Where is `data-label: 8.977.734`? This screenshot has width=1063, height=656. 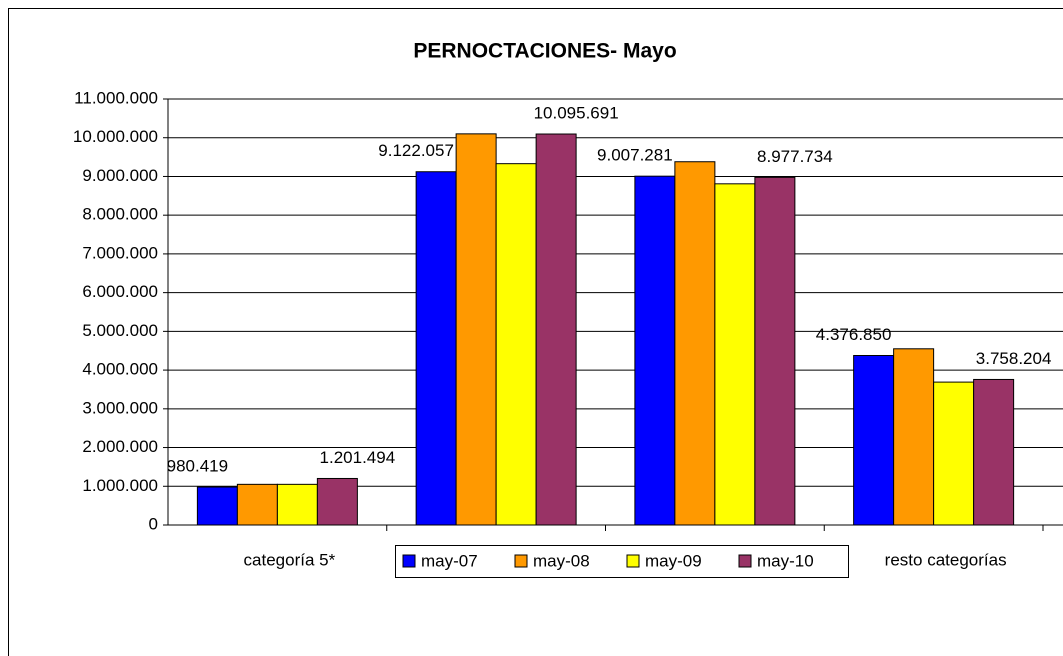
data-label: 8.977.734 is located at coordinates (795, 156).